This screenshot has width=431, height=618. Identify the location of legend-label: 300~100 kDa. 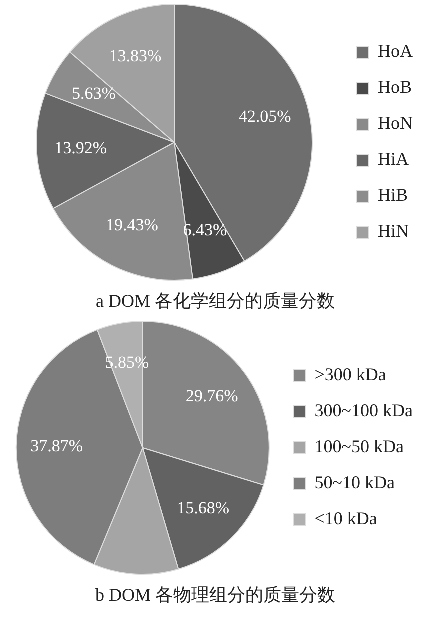
(364, 410).